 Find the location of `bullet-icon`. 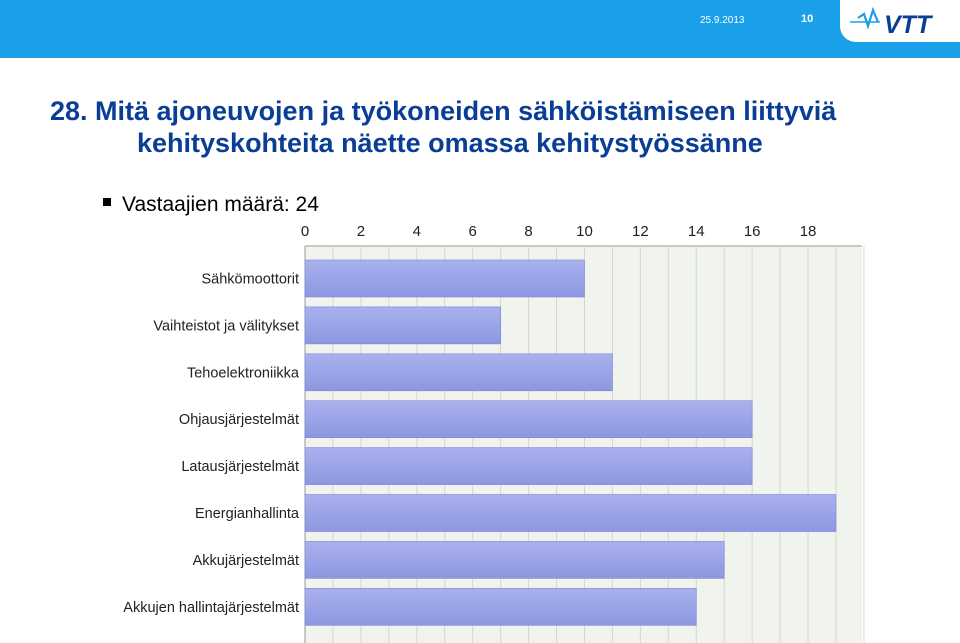

bullet-icon is located at coordinates (107, 202).